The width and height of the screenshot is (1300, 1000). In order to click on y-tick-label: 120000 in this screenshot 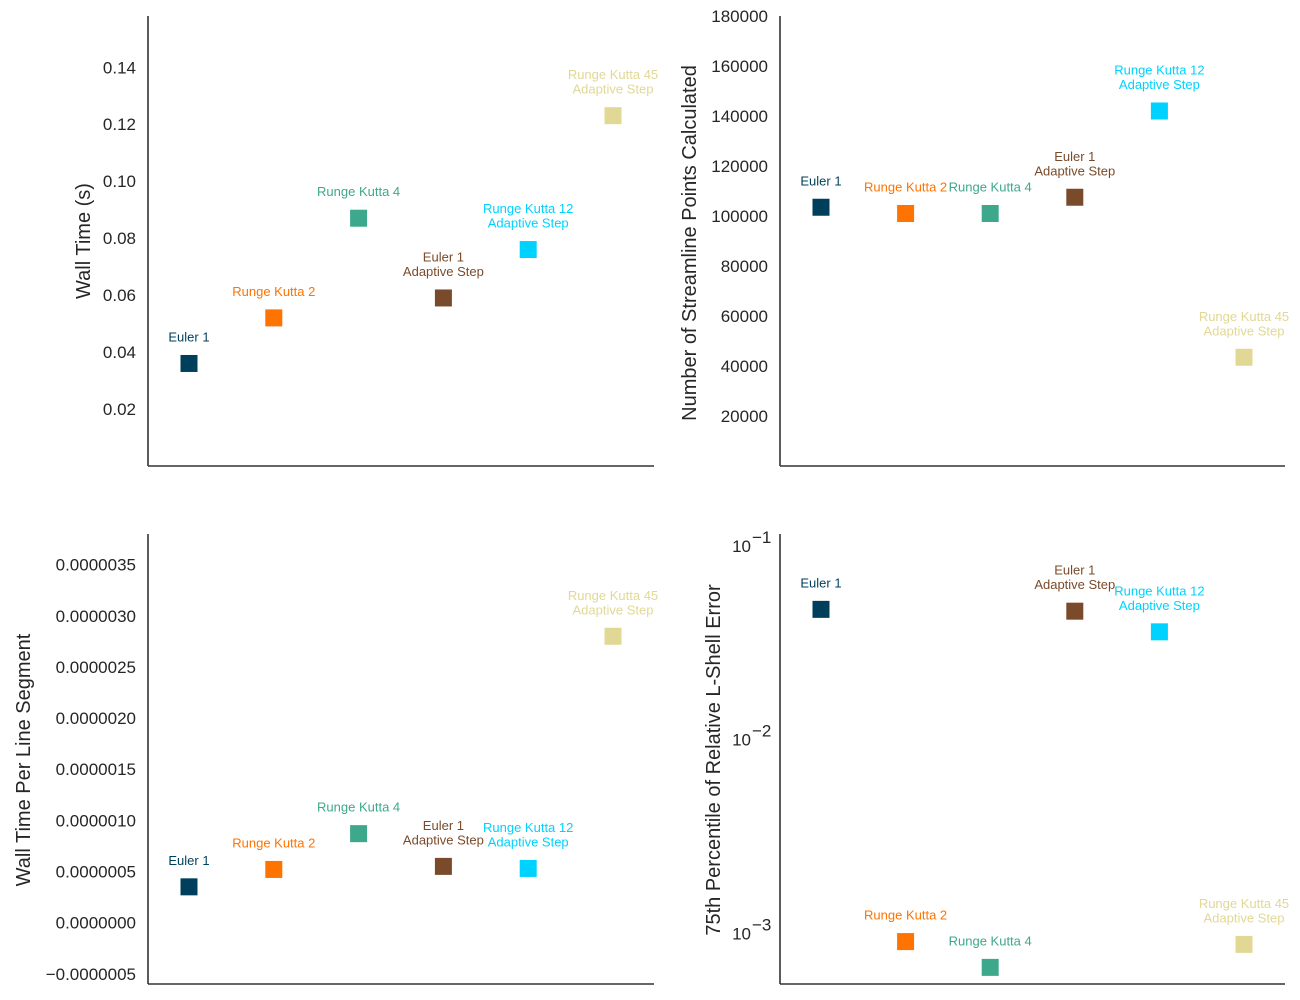, I will do `click(739, 166)`.